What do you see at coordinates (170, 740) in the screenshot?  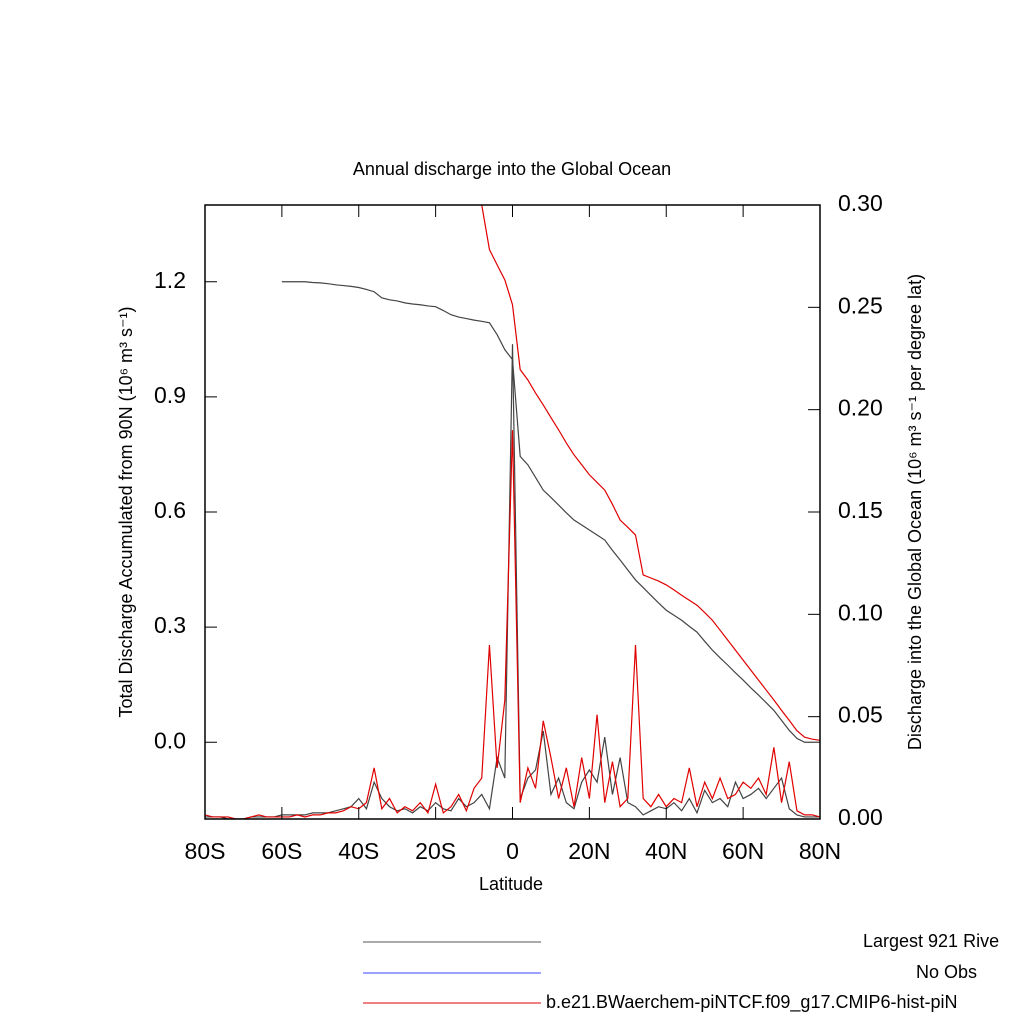 I see `y-tick-label: 0.0` at bounding box center [170, 740].